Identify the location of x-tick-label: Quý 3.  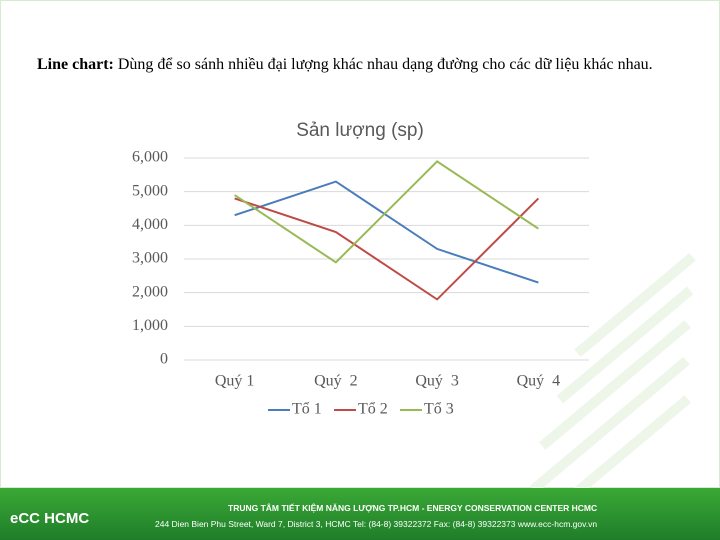
(437, 381).